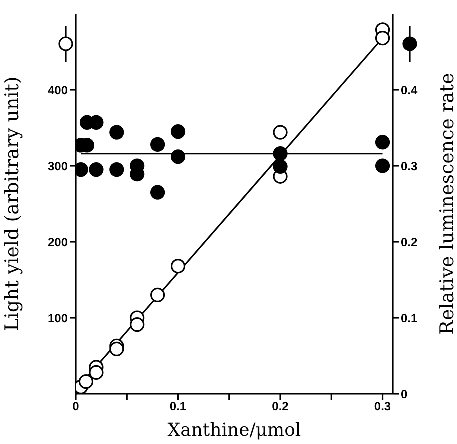  What do you see at coordinates (409, 90) in the screenshot?
I see `y2-tick-label: 0.4` at bounding box center [409, 90].